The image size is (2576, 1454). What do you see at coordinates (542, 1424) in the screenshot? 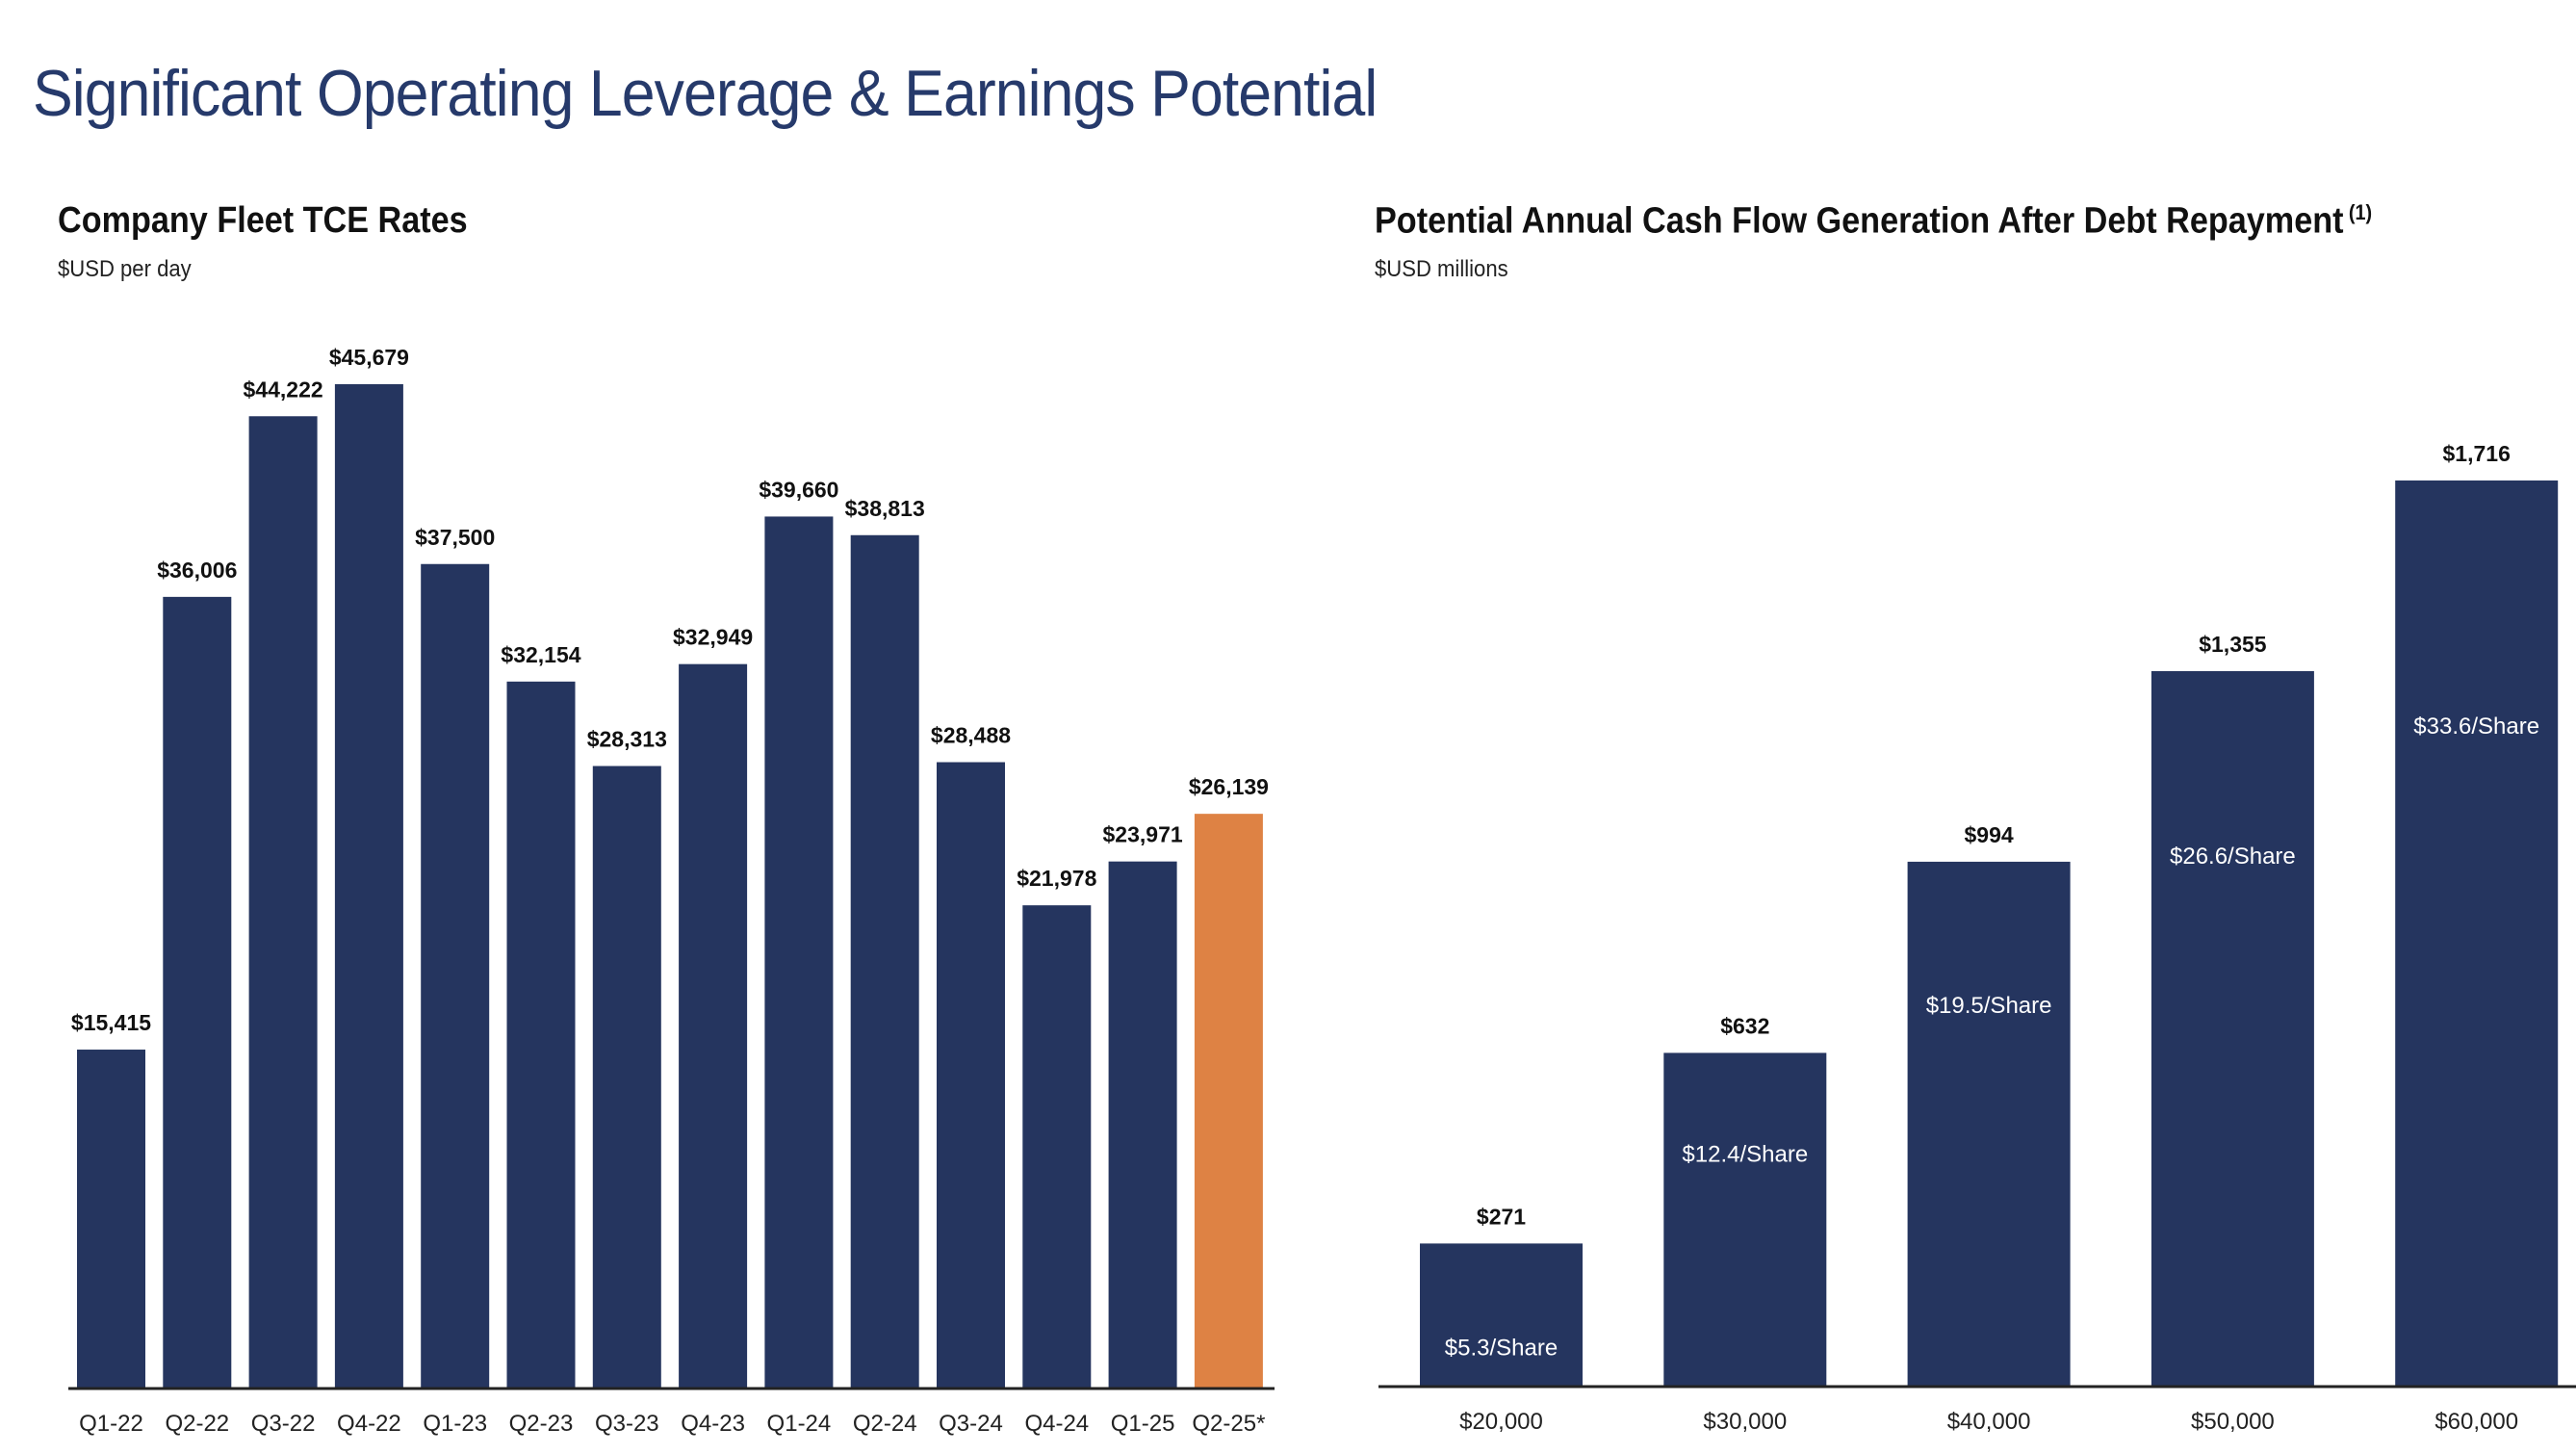
I see `tce-x-tick-label: Q2-23` at bounding box center [542, 1424].